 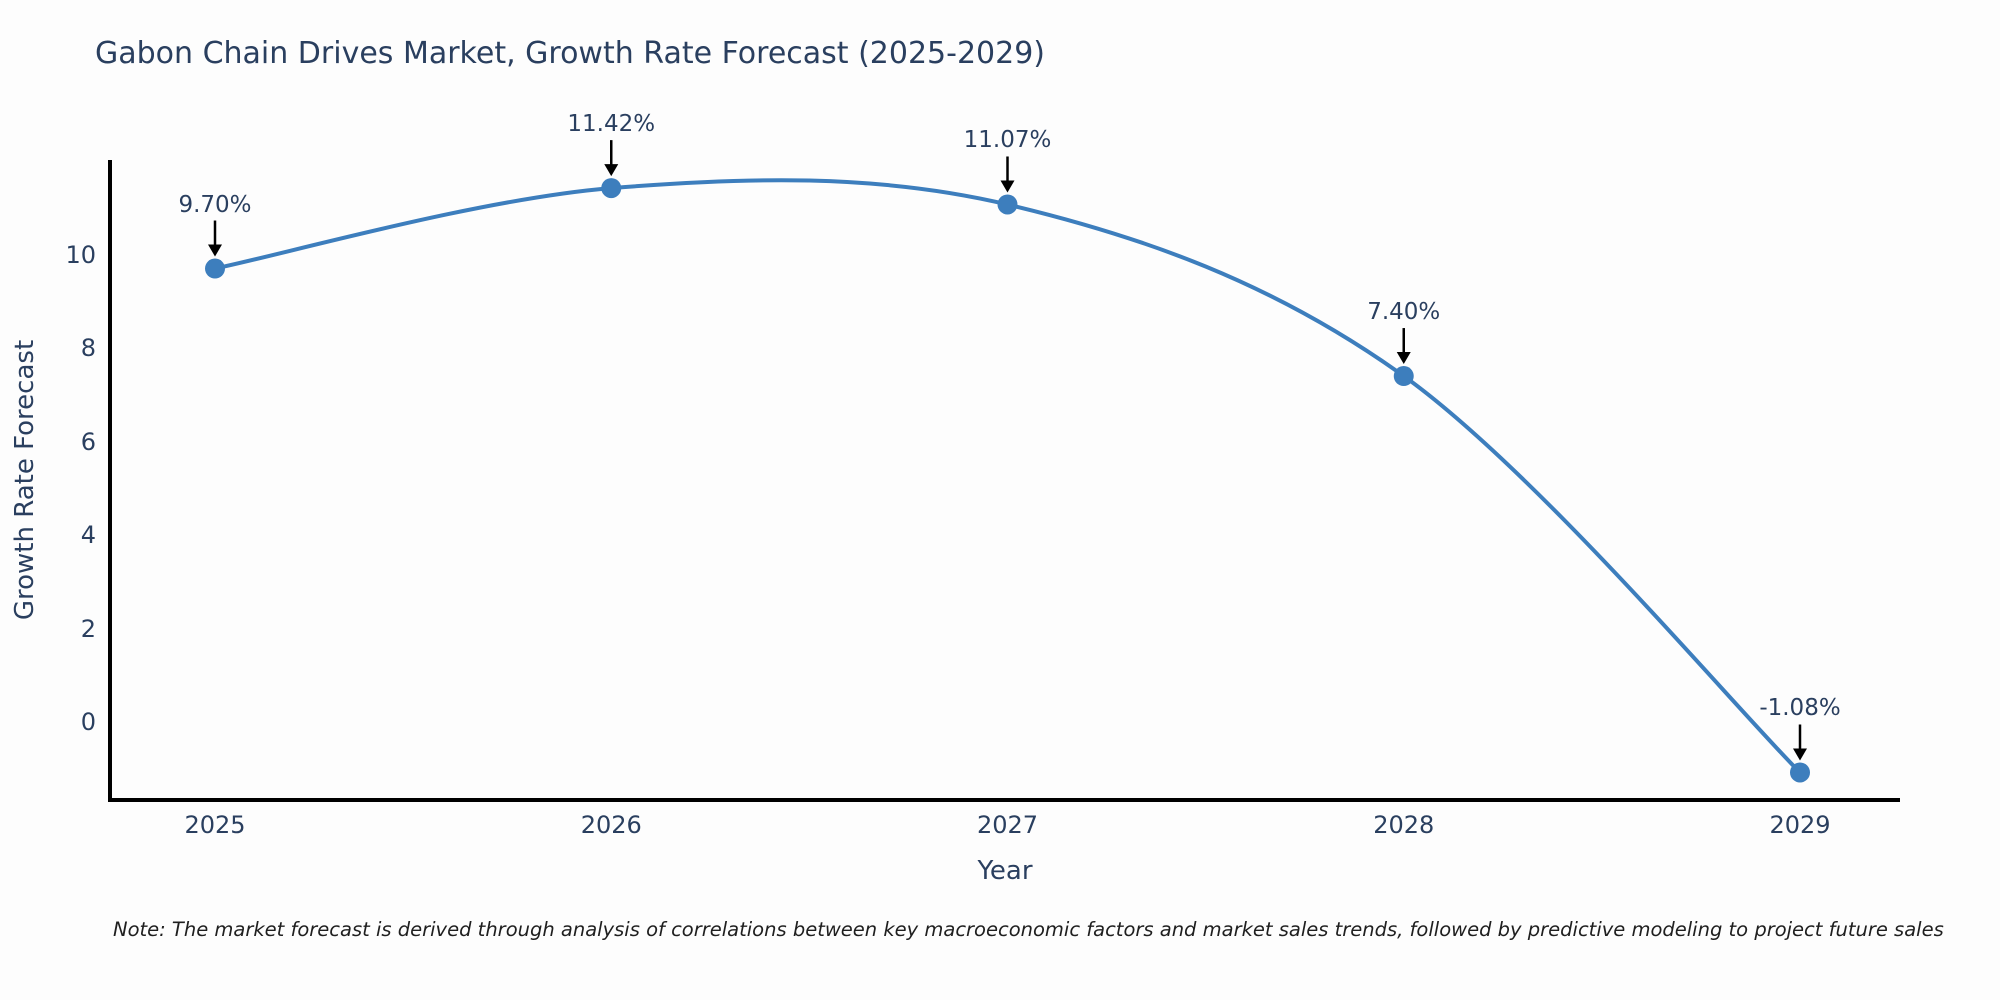 I want to click on point-label-2028: 7.40%, so click(x=1404, y=312).